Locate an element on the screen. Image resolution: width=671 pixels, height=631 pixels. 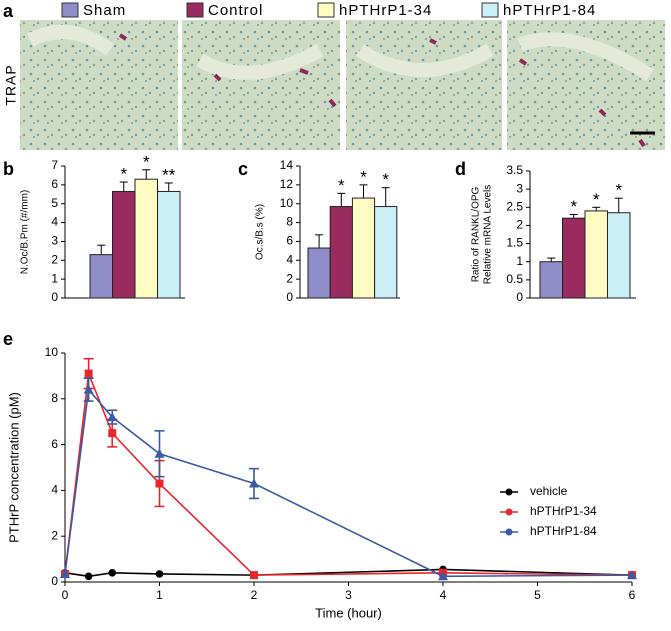
y-axis-label: Ratio of RANKL/OPG is located at coordinates (476, 234).